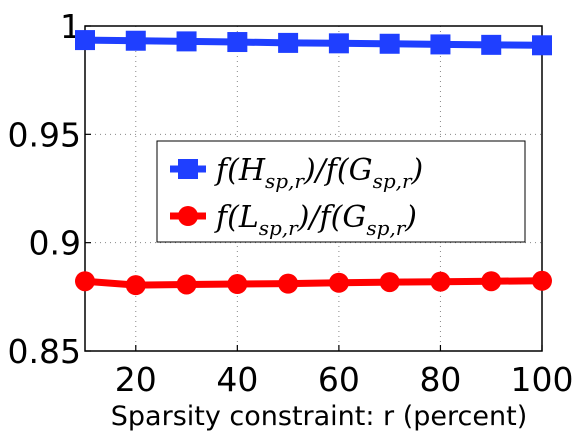 Image resolution: width=582 pixels, height=438 pixels. Describe the element at coordinates (237, 379) in the screenshot. I see `x-tick-label: 40` at that location.